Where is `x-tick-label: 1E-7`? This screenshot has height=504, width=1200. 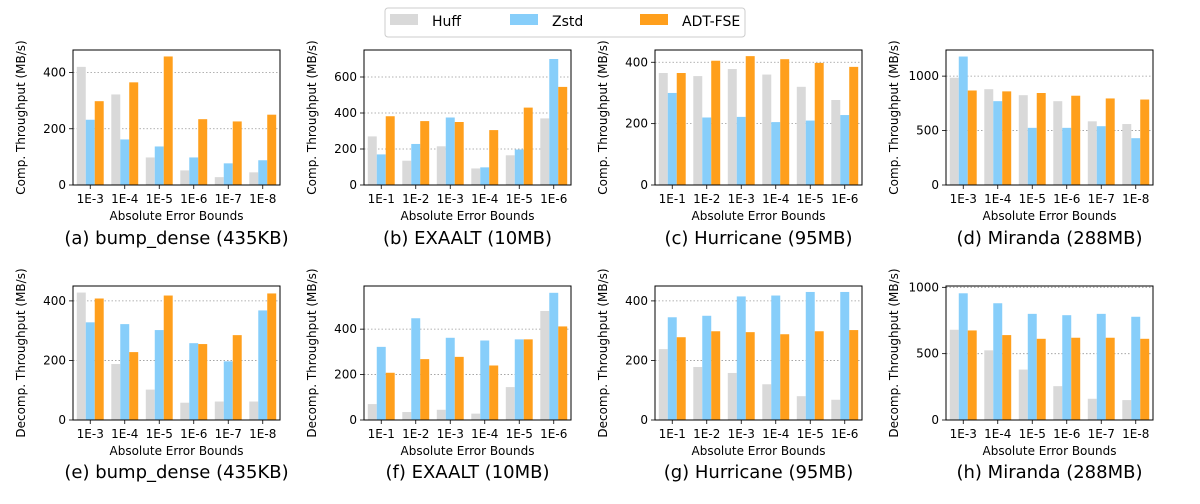 x-tick-label: 1E-7 is located at coordinates (228, 434).